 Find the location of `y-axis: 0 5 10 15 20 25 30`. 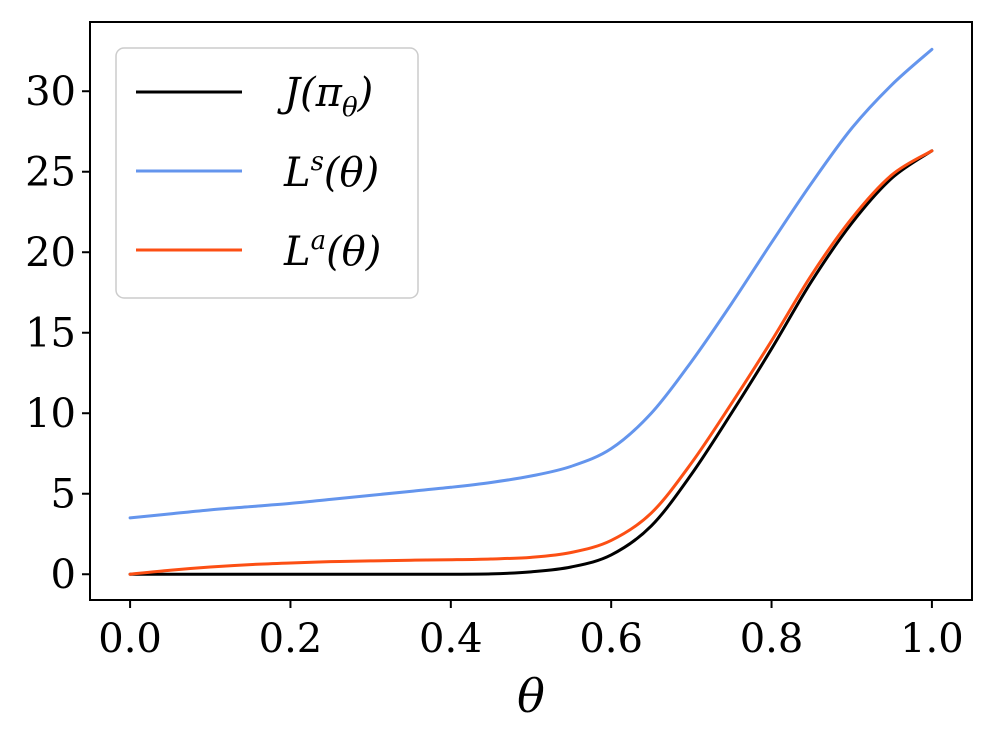

y-axis: 0 5 10 15 20 25 30 is located at coordinates (57, 333).